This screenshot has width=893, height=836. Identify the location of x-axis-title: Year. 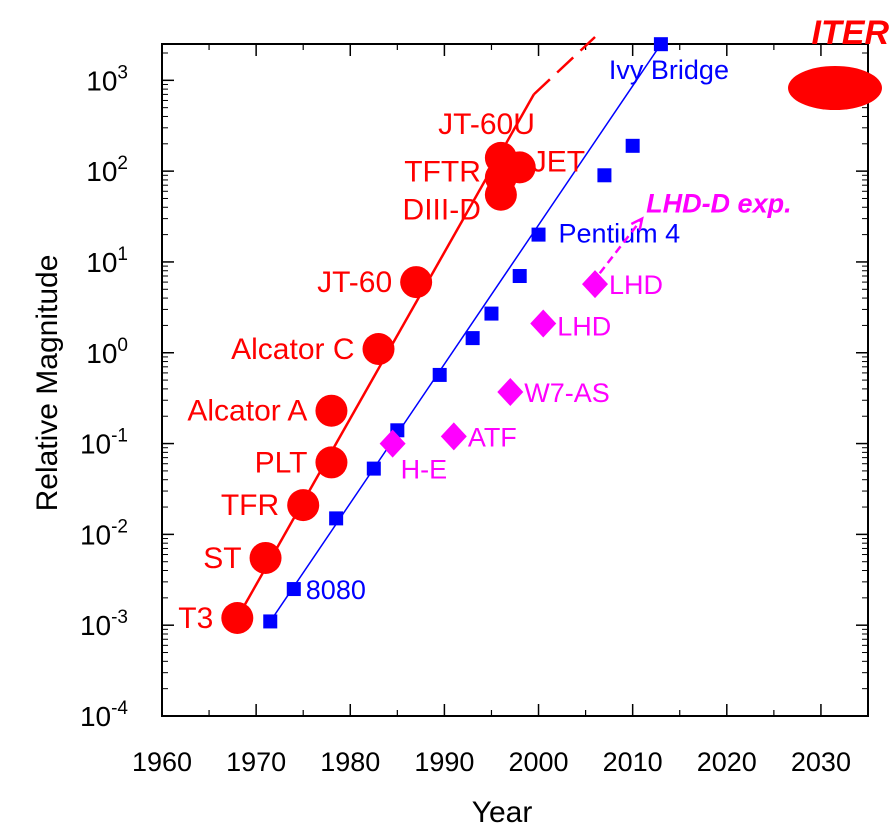
(502, 812).